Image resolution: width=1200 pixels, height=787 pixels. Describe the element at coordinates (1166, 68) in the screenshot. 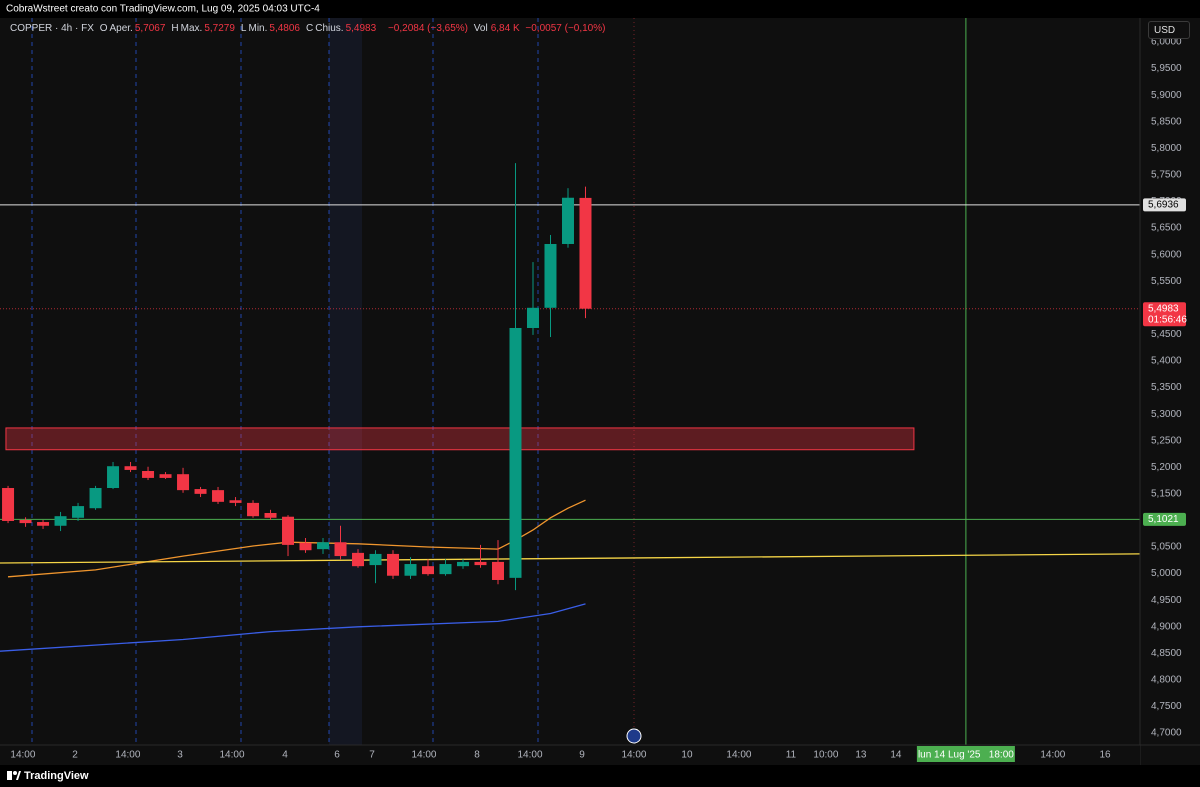

I see `y-tick-label: 5,9500` at that location.